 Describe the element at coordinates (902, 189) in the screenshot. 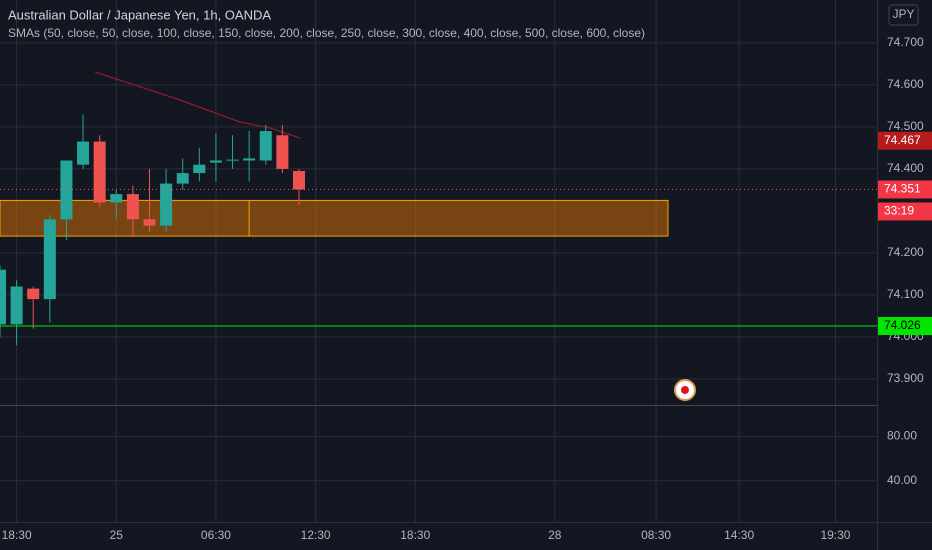

I see `last-price-tag: 74.351` at that location.